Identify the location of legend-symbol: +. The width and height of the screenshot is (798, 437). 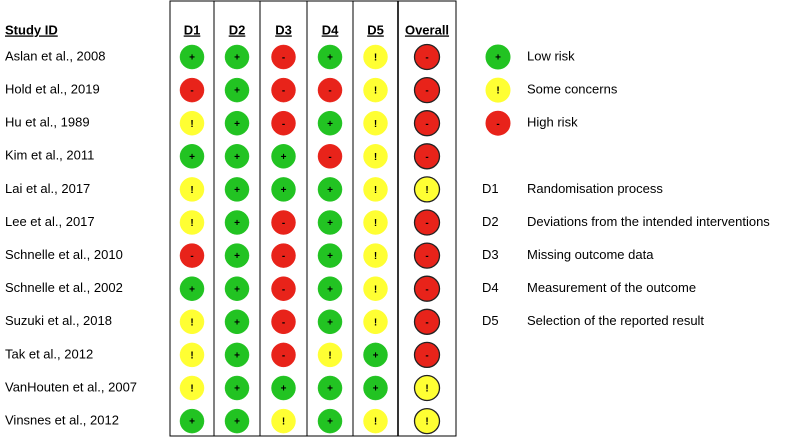
(498, 58).